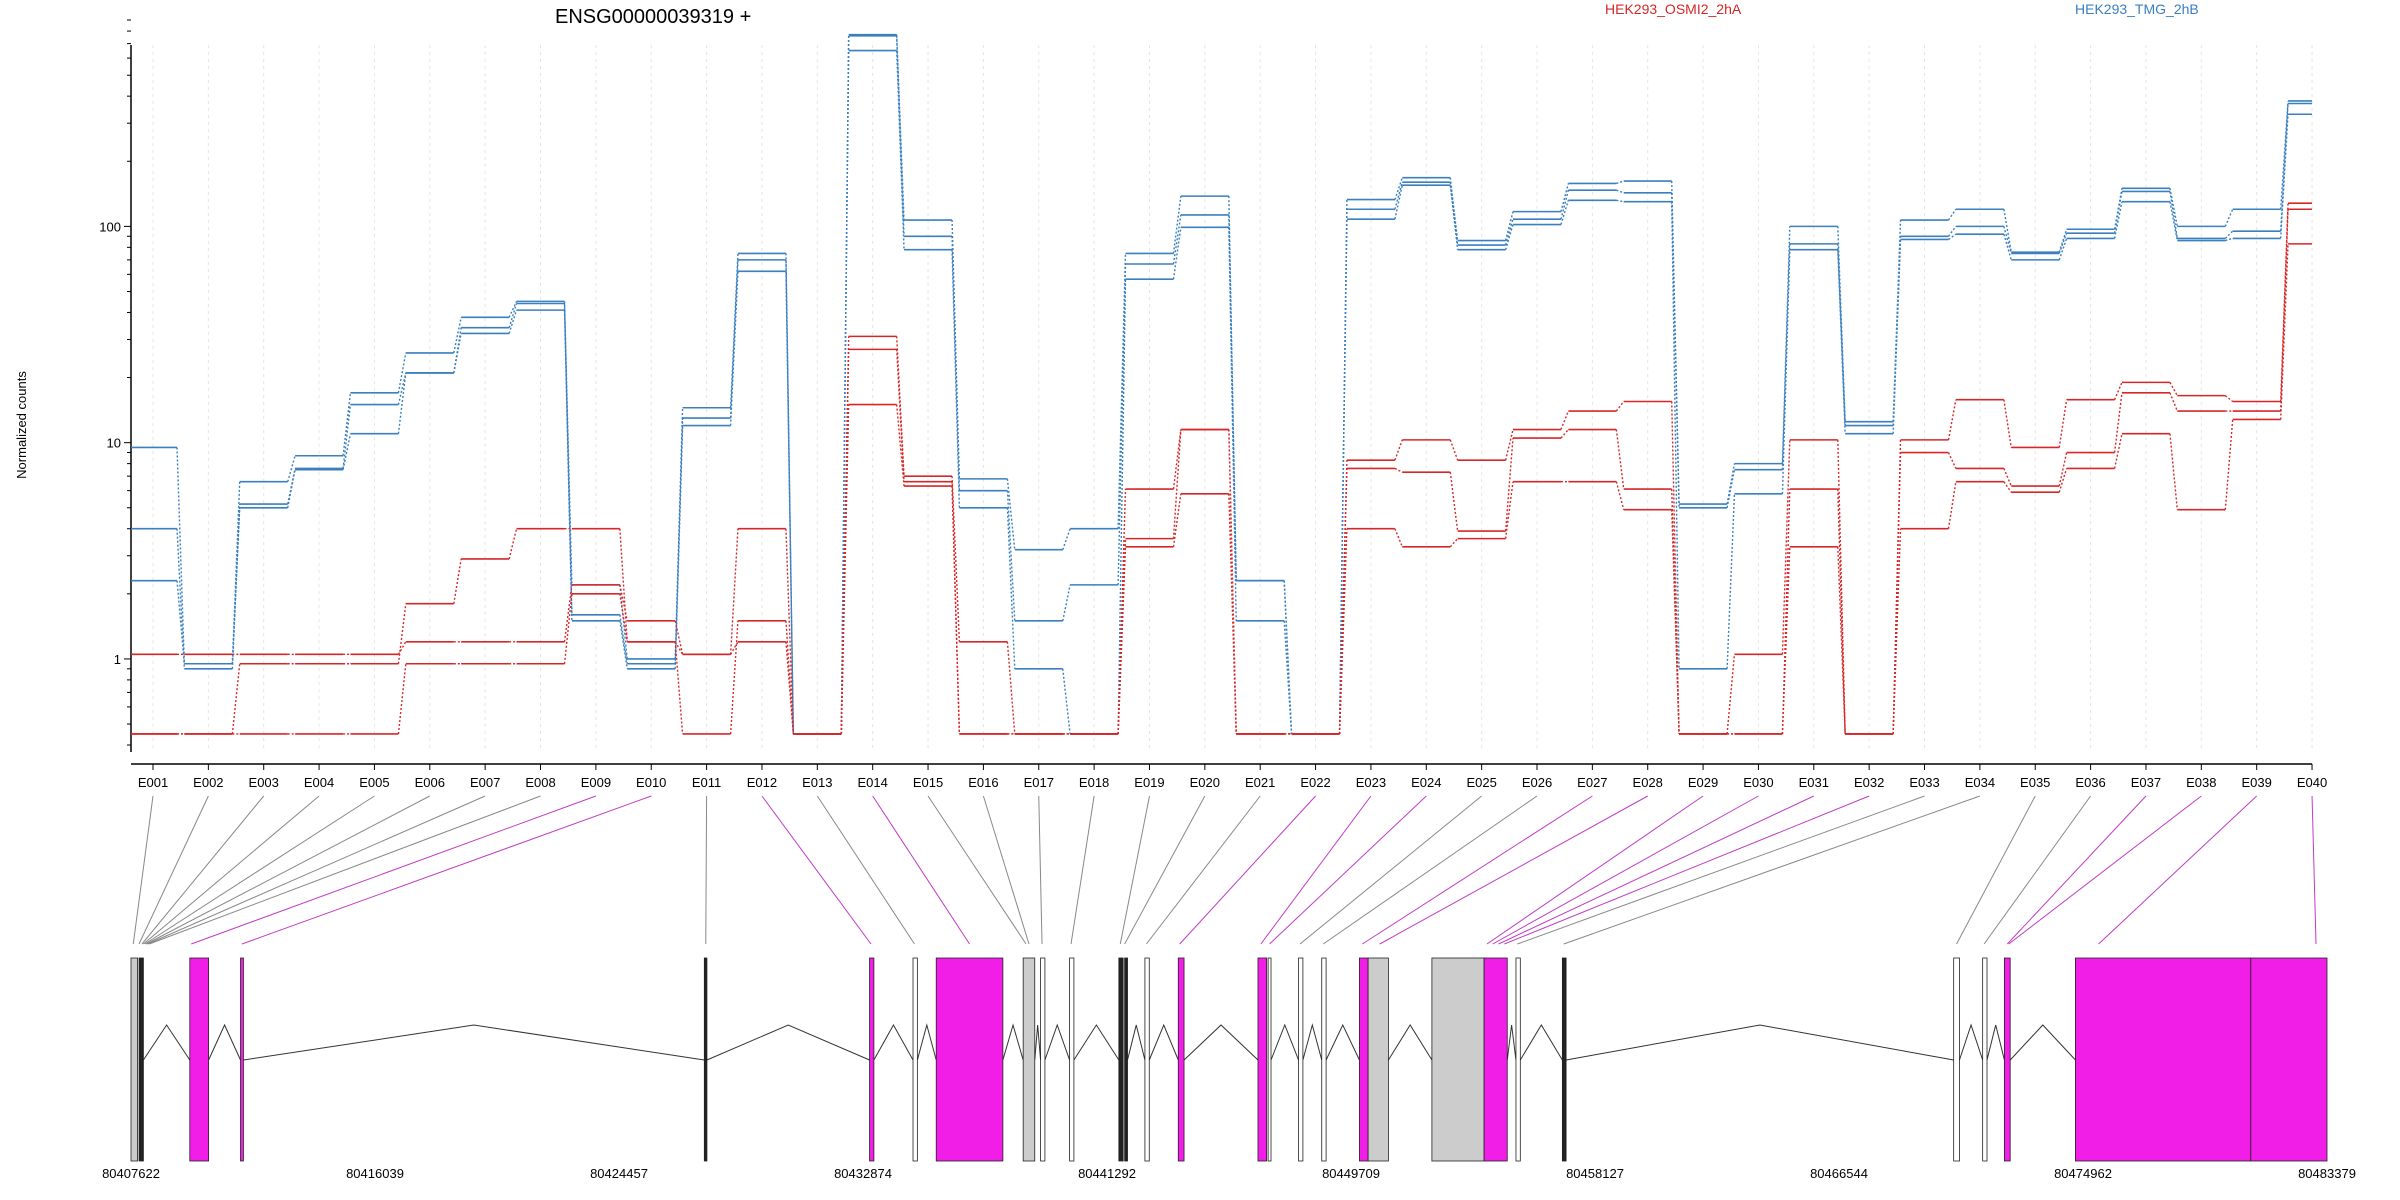 Image resolution: width=2400 pixels, height=1200 pixels. I want to click on legend-entry-osmi2: HEK293_OSMI2_2hA, so click(1673, 9).